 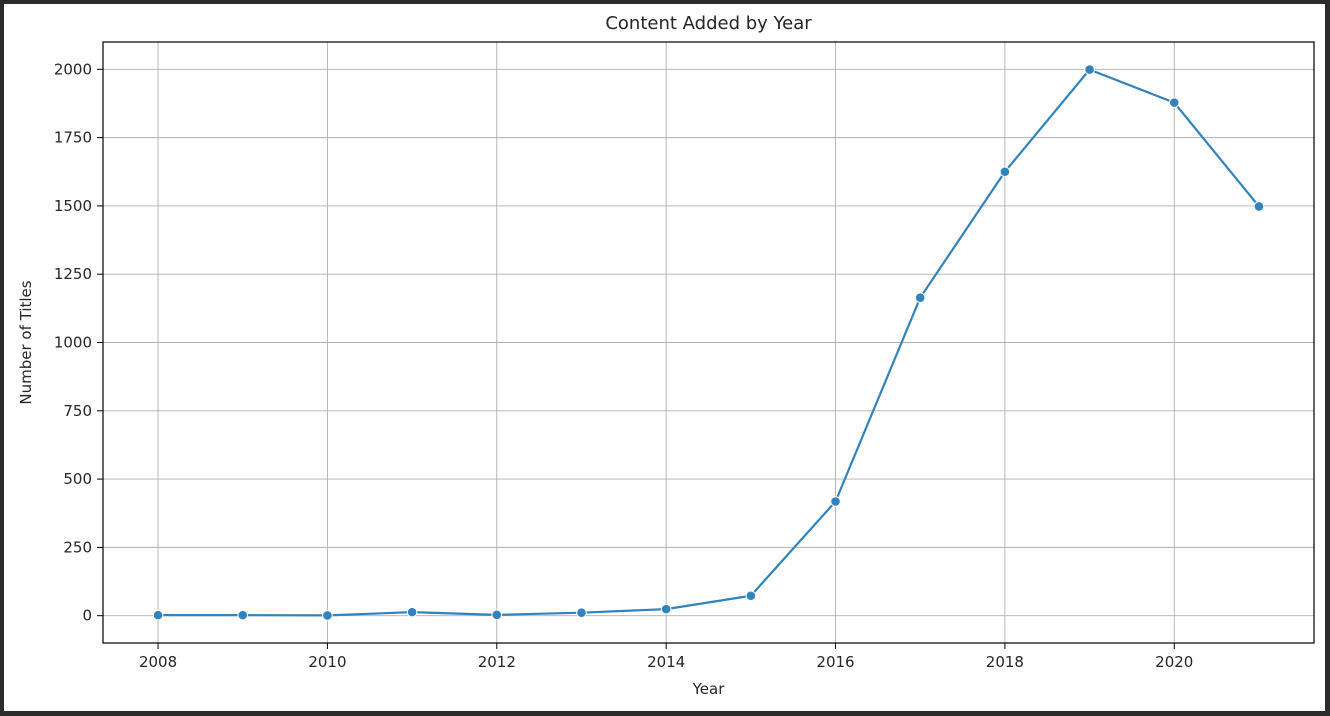 I want to click on x-axis-title: Year, so click(x=709, y=689).